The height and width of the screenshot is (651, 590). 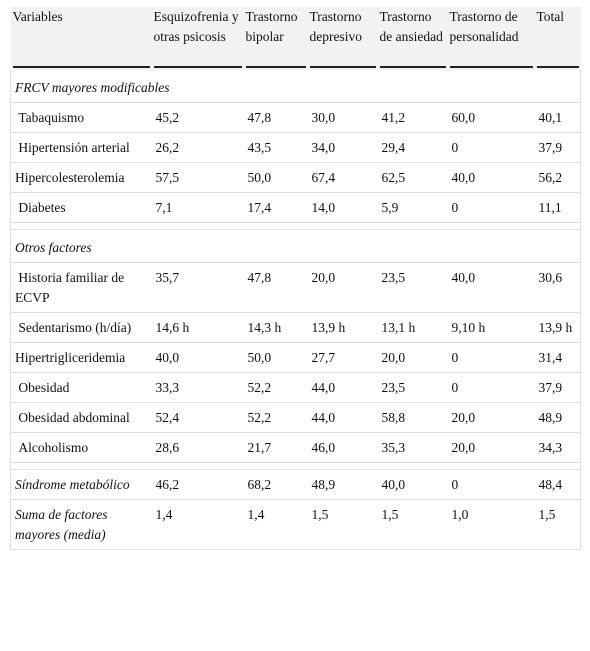 What do you see at coordinates (197, 484) in the screenshot?
I see `table-cell: 46,2` at bounding box center [197, 484].